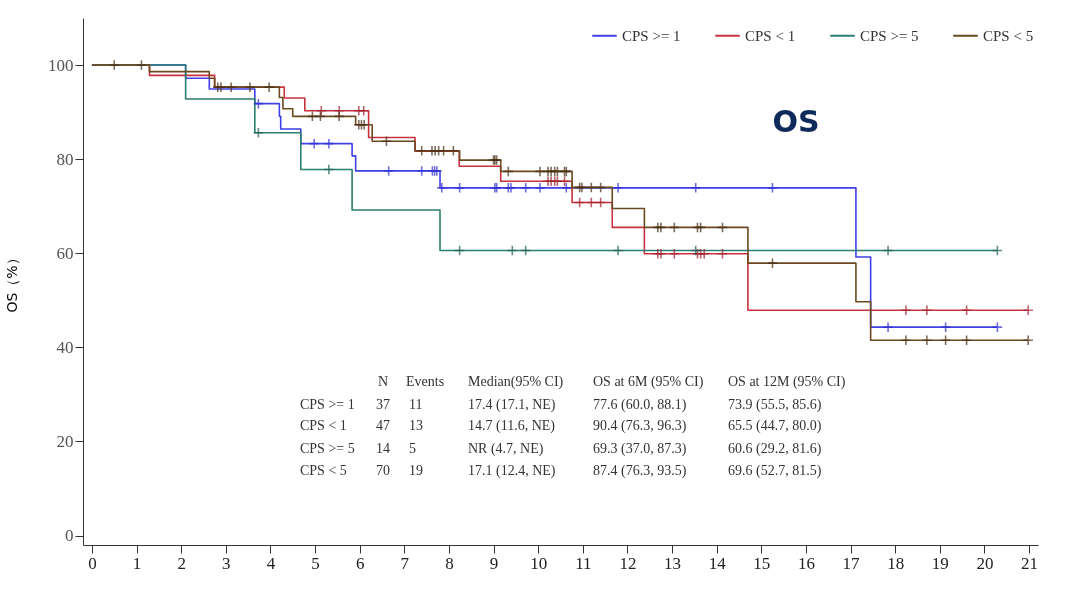  Describe the element at coordinates (315, 563) in the screenshot. I see `x-tick-label: 5` at that location.